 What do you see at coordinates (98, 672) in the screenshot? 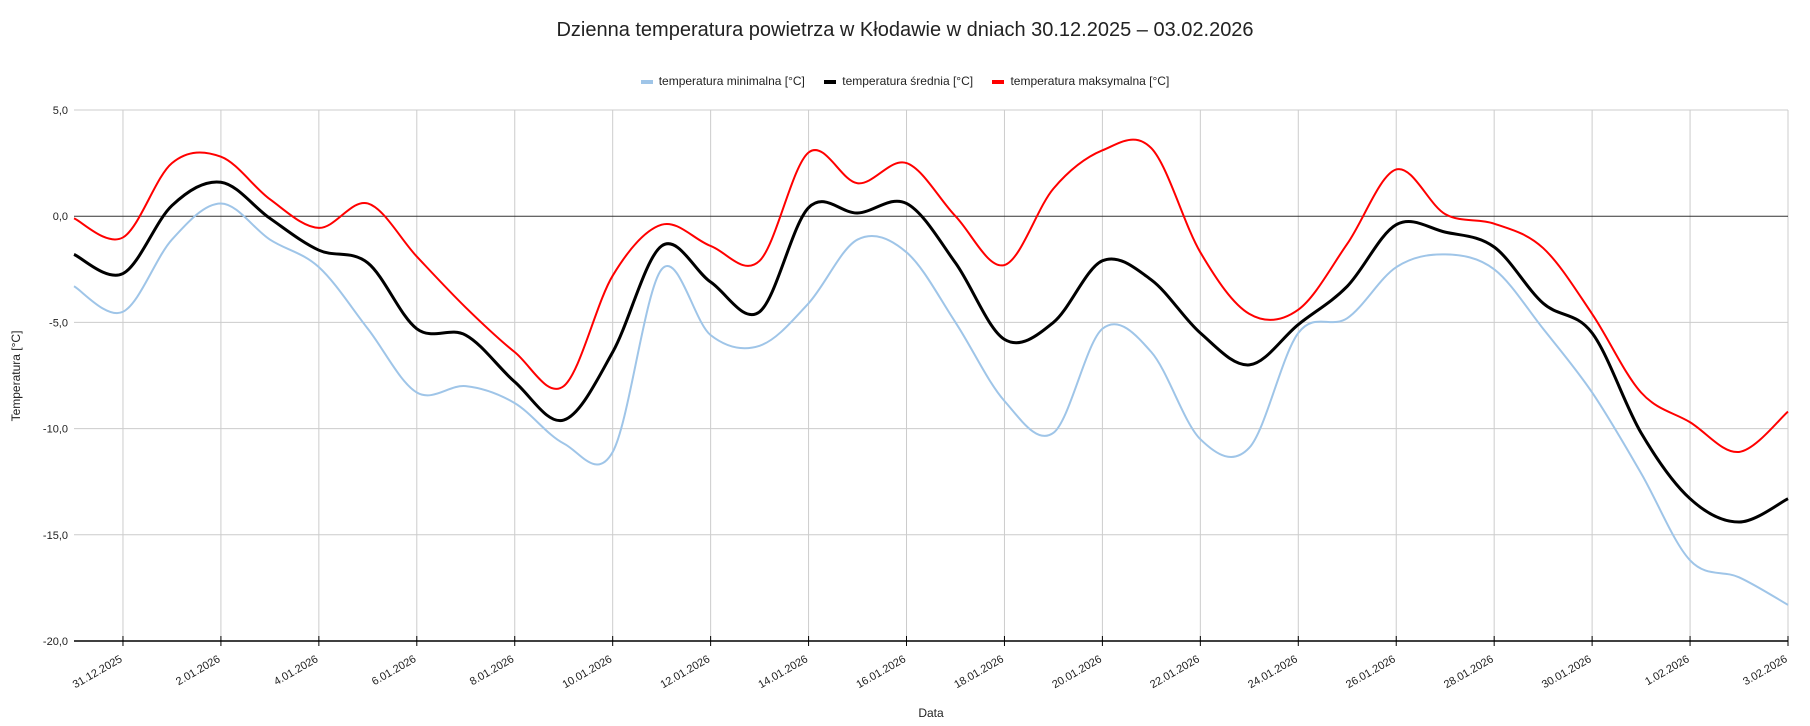
I see `x-tick-label: 31.12.2025` at bounding box center [98, 672].